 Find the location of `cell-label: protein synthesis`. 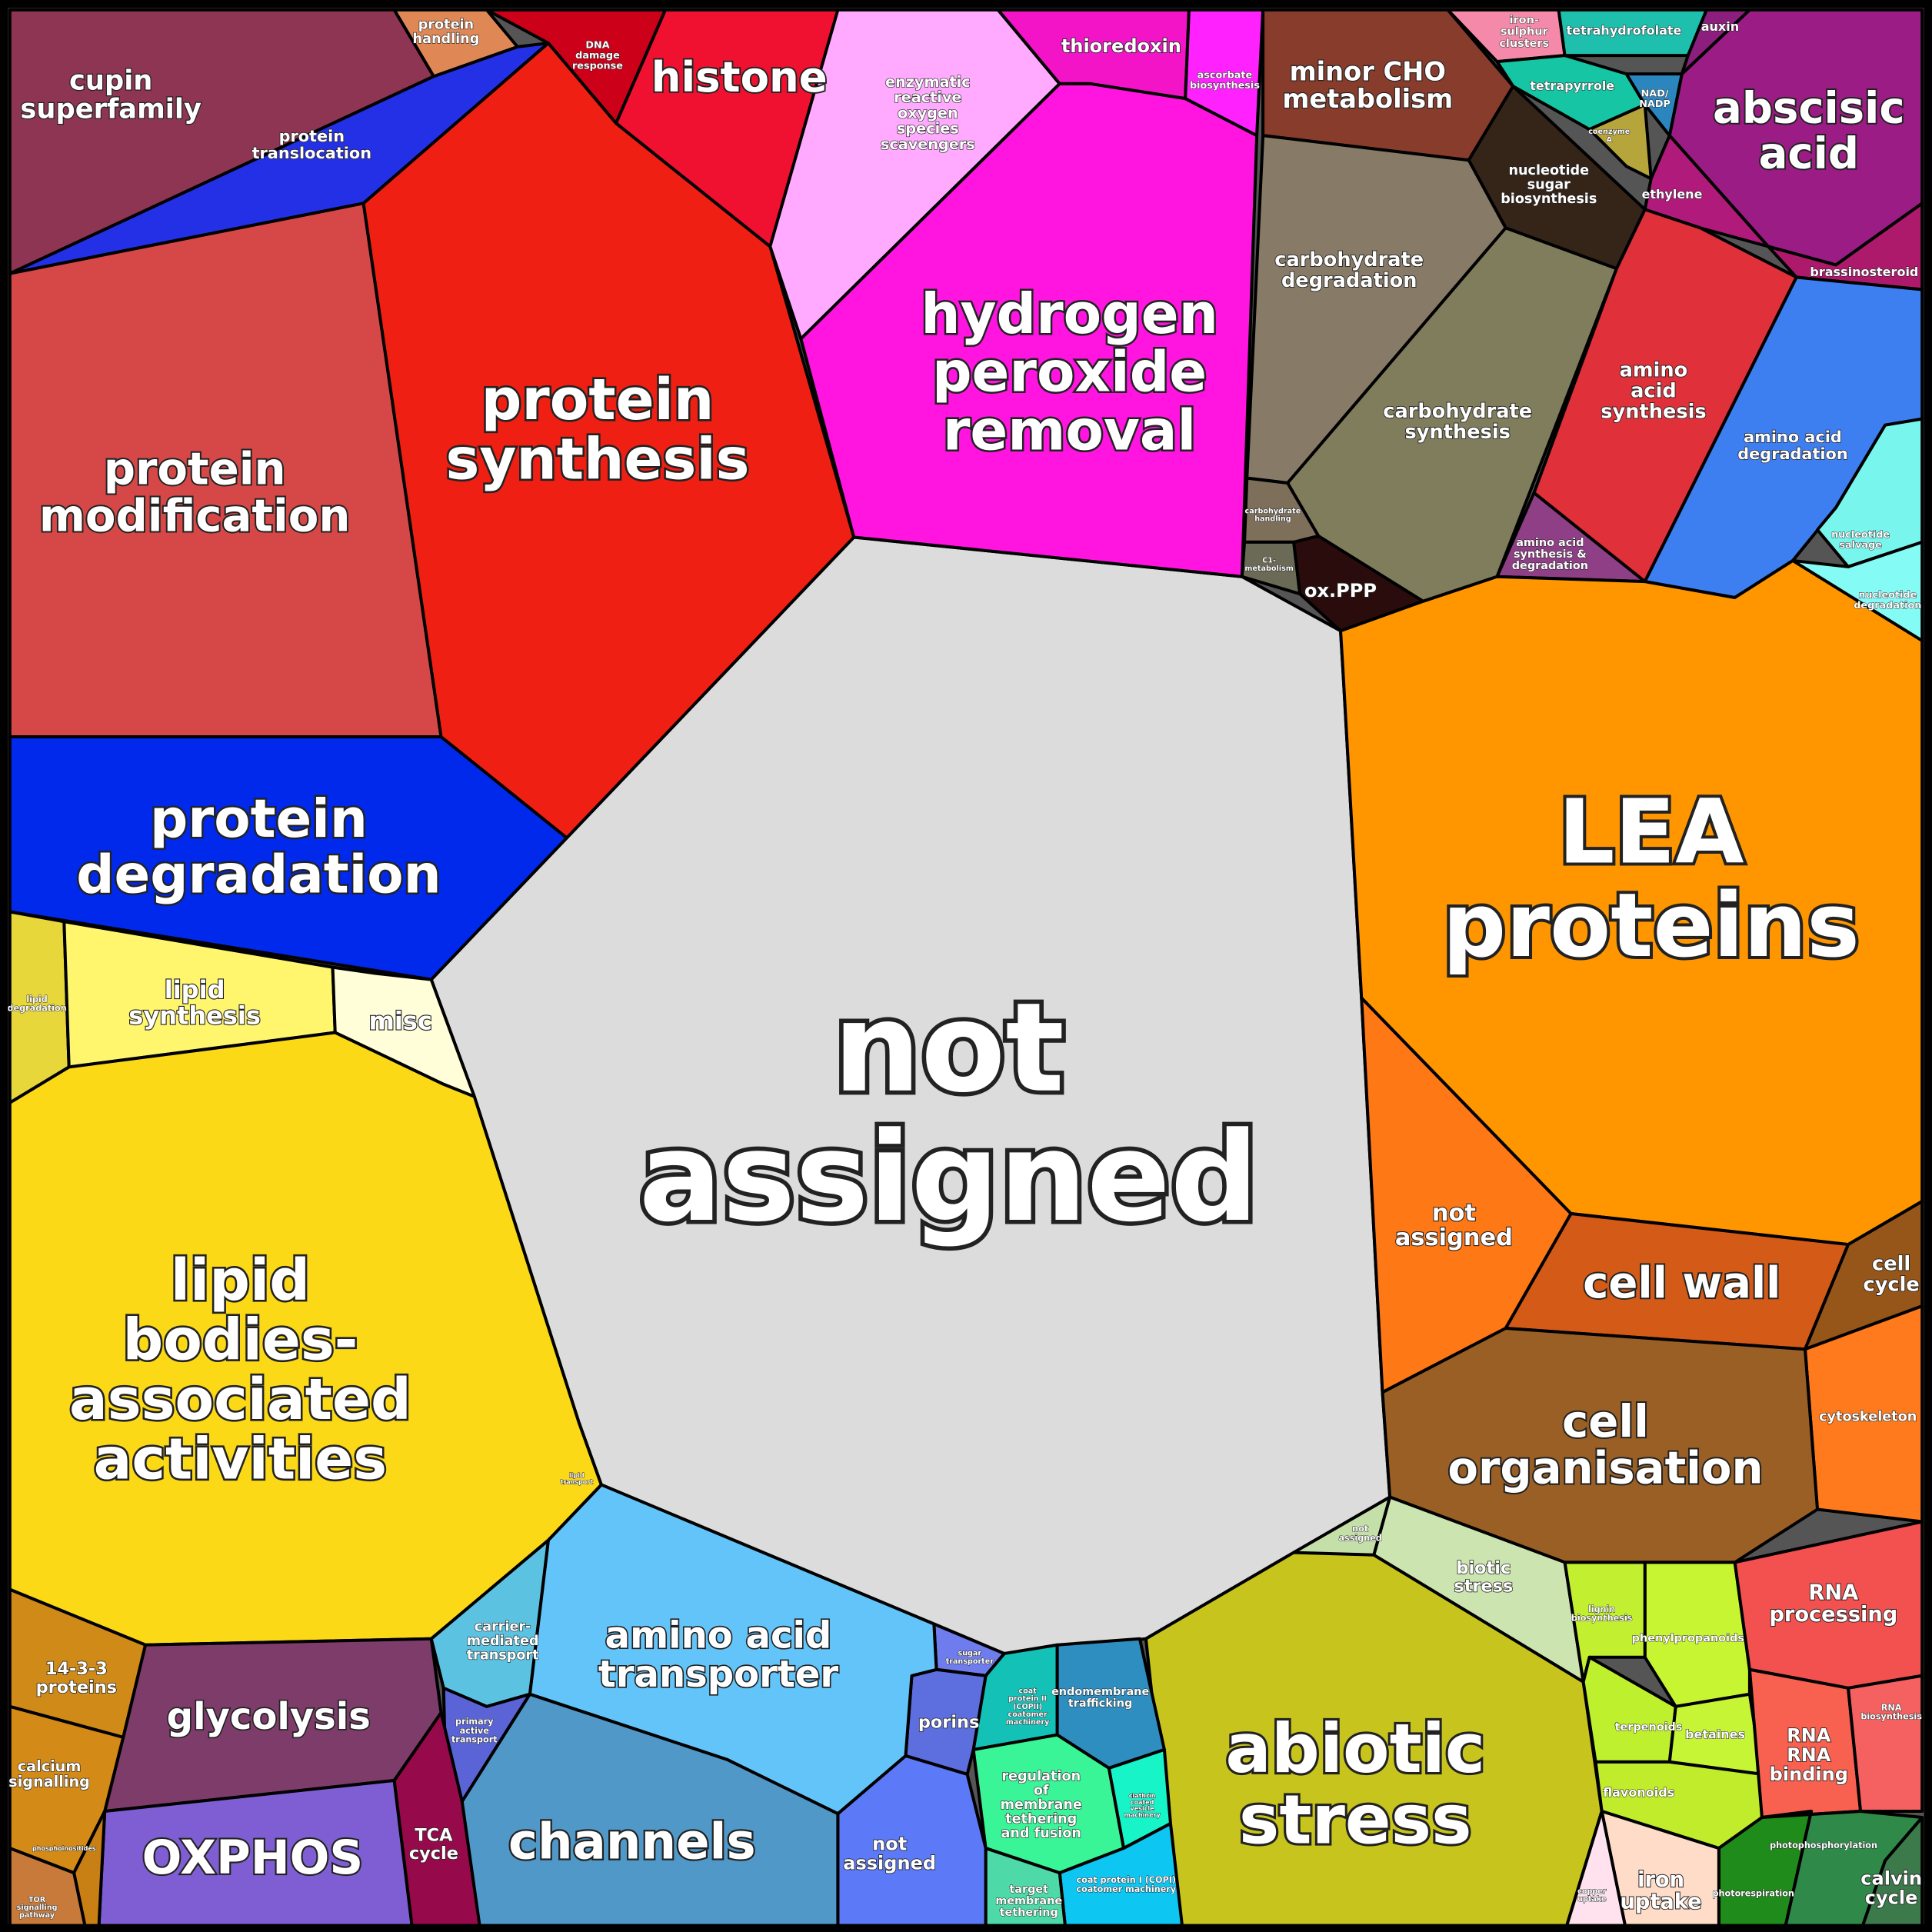

cell-label: protein synthesis is located at coordinates (597, 430).